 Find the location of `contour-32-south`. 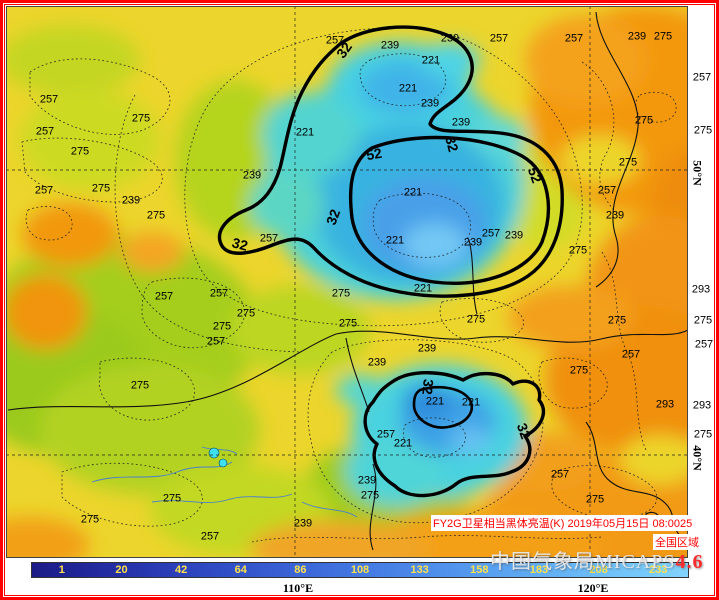

contour-32-south is located at coordinates (454, 434).